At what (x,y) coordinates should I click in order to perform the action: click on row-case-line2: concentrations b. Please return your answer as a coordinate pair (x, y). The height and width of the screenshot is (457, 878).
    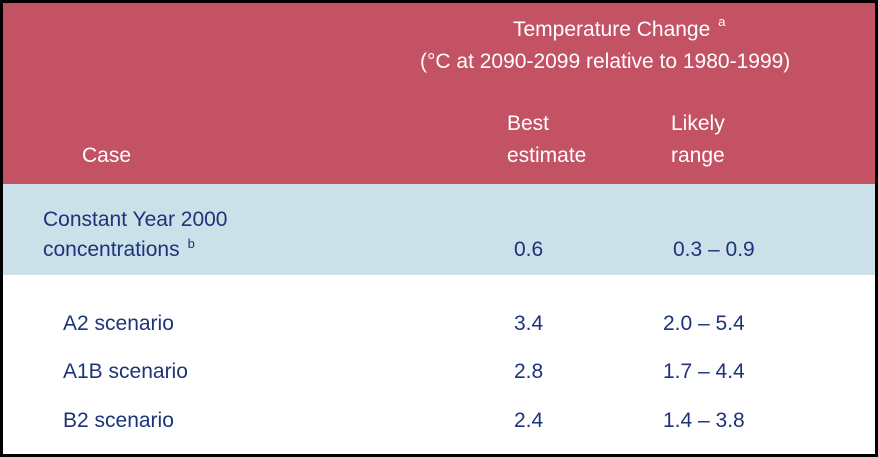
    Looking at the image, I should click on (119, 248).